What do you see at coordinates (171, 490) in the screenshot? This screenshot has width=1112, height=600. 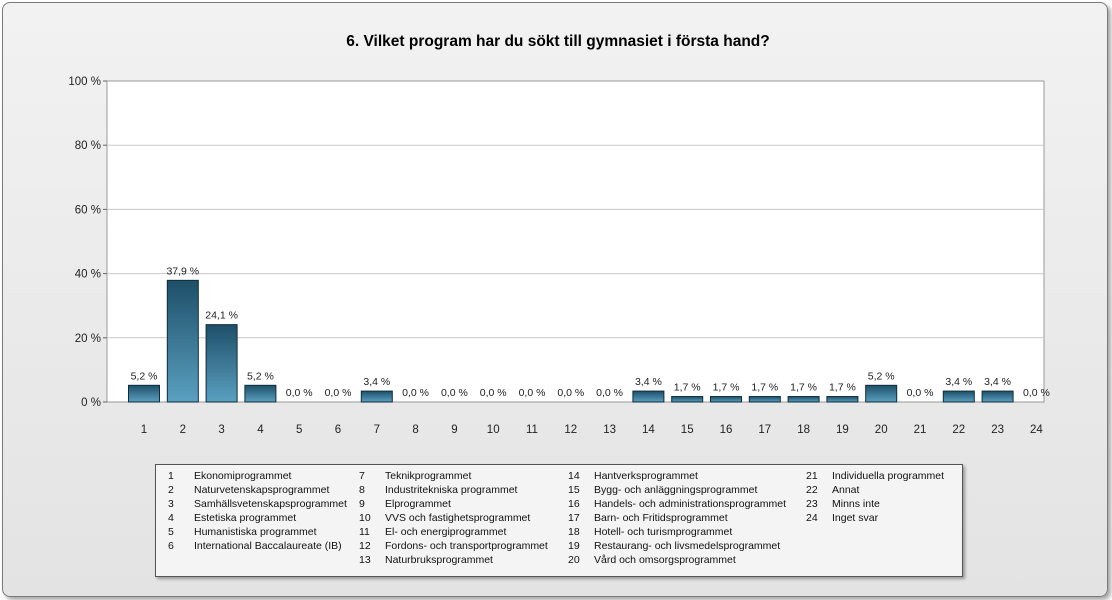 I see `legend-item-number: 2` at bounding box center [171, 490].